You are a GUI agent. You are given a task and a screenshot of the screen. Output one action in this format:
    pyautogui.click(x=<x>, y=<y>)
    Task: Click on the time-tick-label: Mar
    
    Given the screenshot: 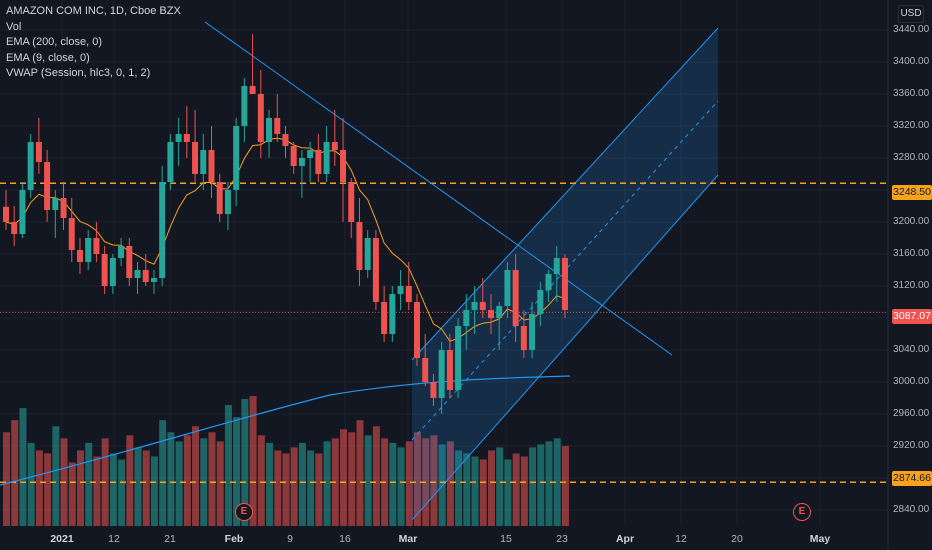 What is the action you would take?
    pyautogui.click(x=408, y=539)
    